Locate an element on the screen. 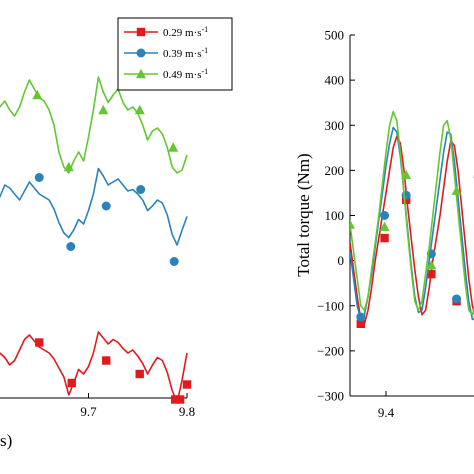 This screenshot has height=474, width=474. legend: 0.29 m·s-1 0.39 m·s-1 0.49 m·s-1 is located at coordinates (175, 54).